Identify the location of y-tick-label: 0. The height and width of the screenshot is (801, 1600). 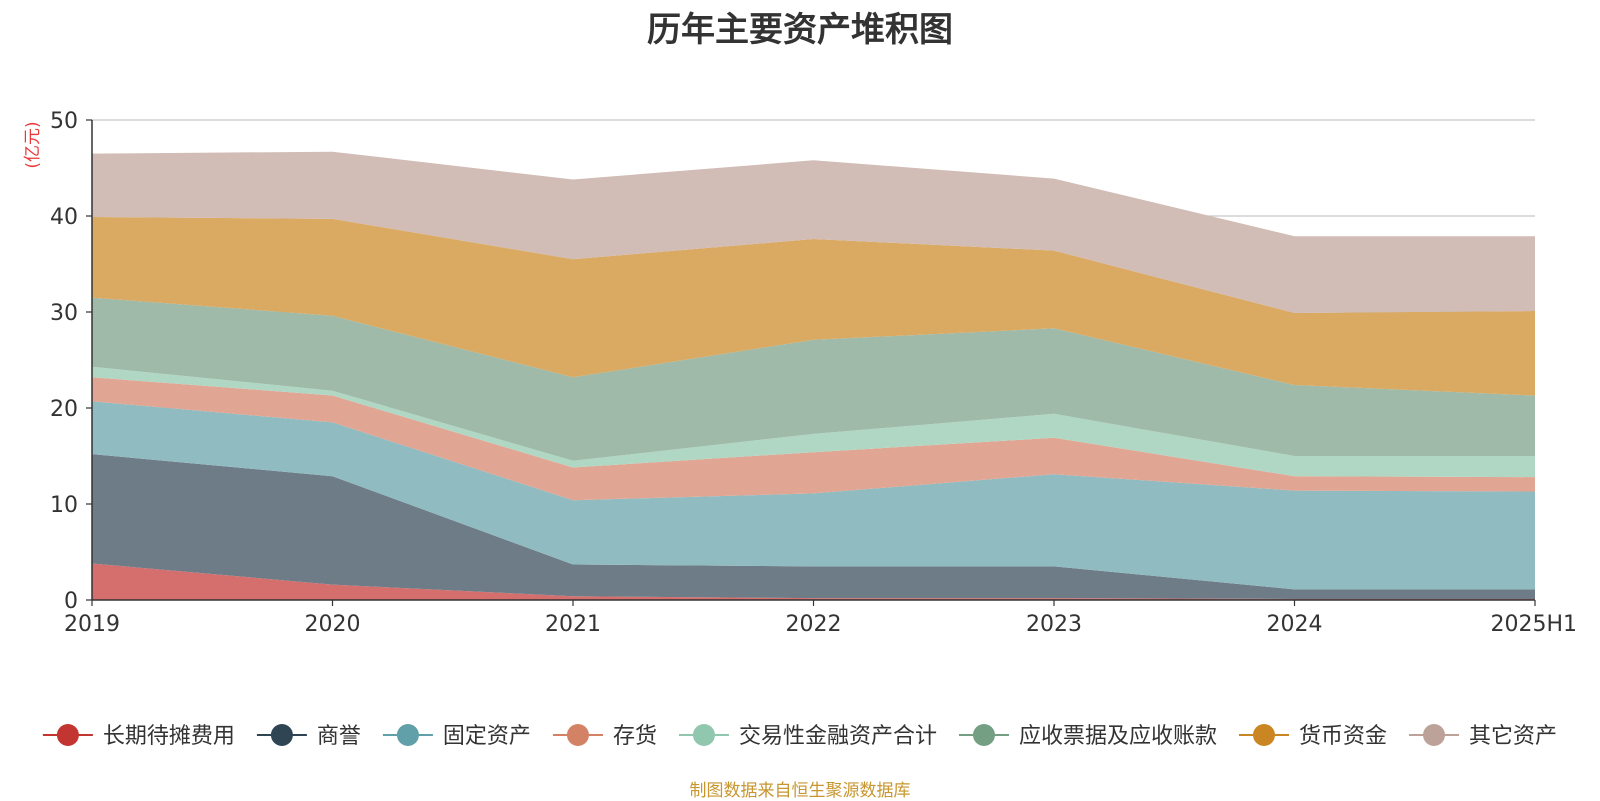
(71, 601).